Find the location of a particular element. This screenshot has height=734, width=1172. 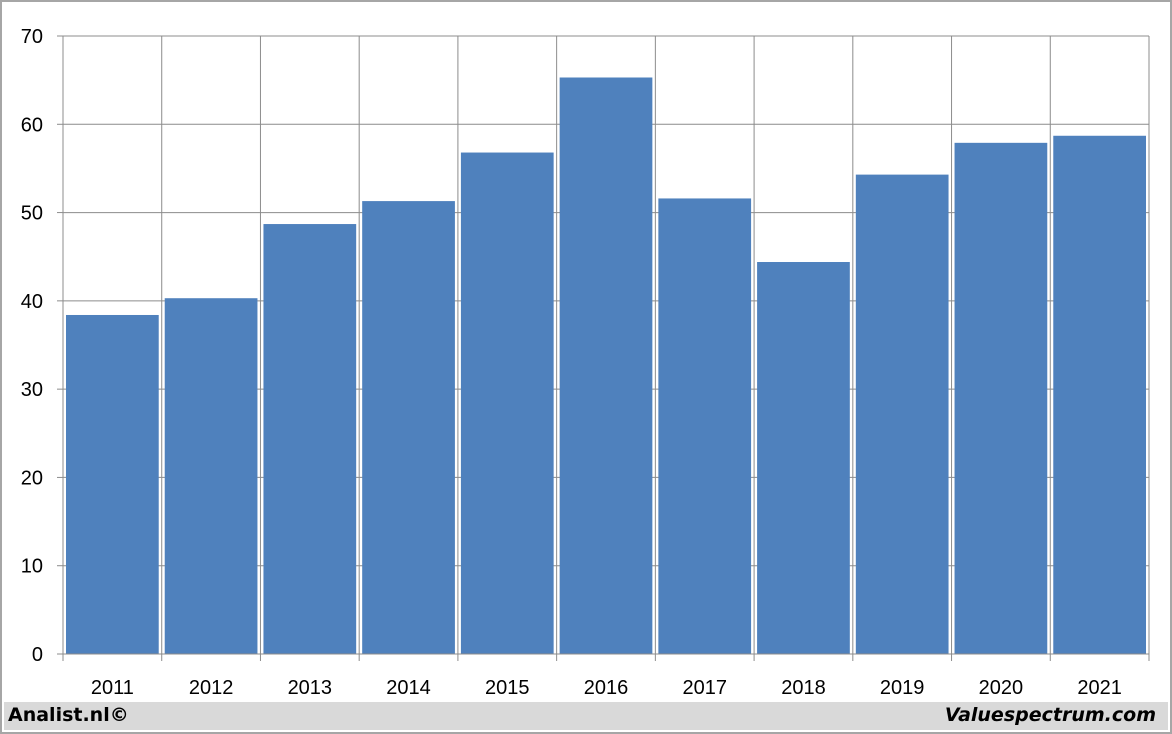

bar-2018 is located at coordinates (803, 458).